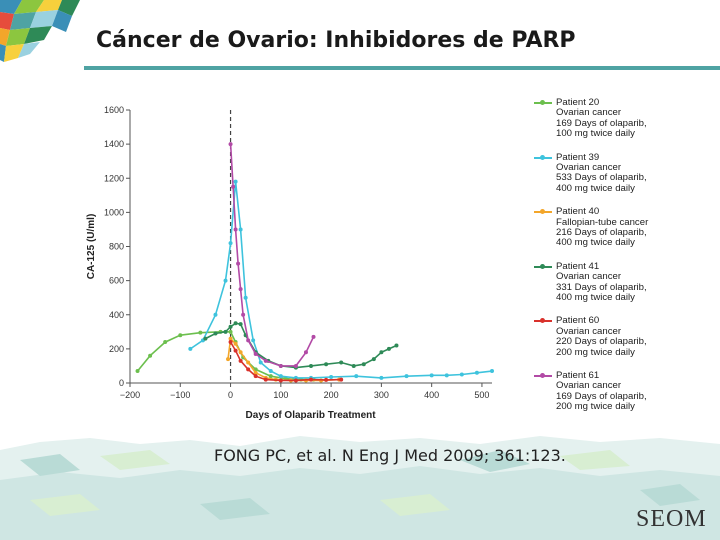 The height and width of the screenshot is (540, 720). I want to click on x-tick-label: 500, so click(481, 395).